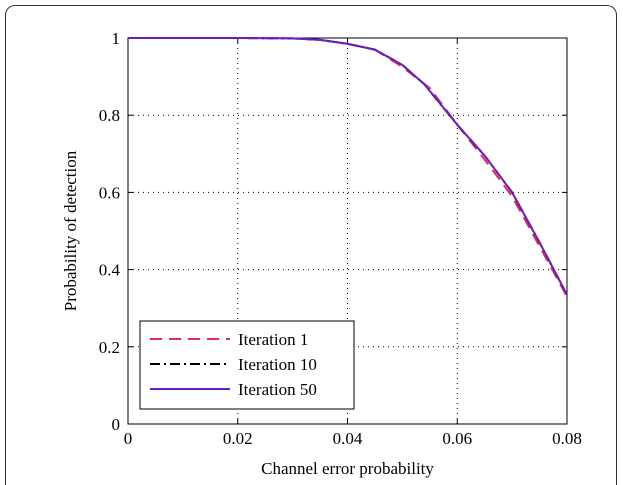  Describe the element at coordinates (128, 438) in the screenshot. I see `x-tick-label: 0` at that location.